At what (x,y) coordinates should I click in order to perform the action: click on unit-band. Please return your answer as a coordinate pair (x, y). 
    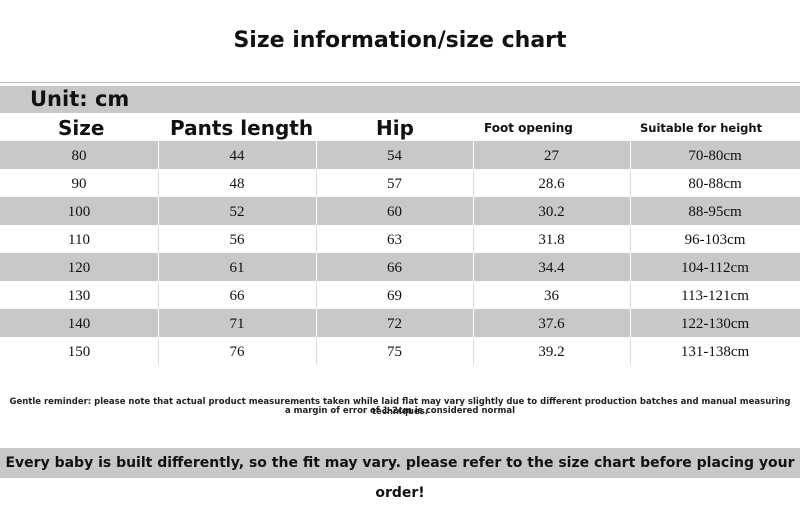
    Looking at the image, I should click on (400, 99).